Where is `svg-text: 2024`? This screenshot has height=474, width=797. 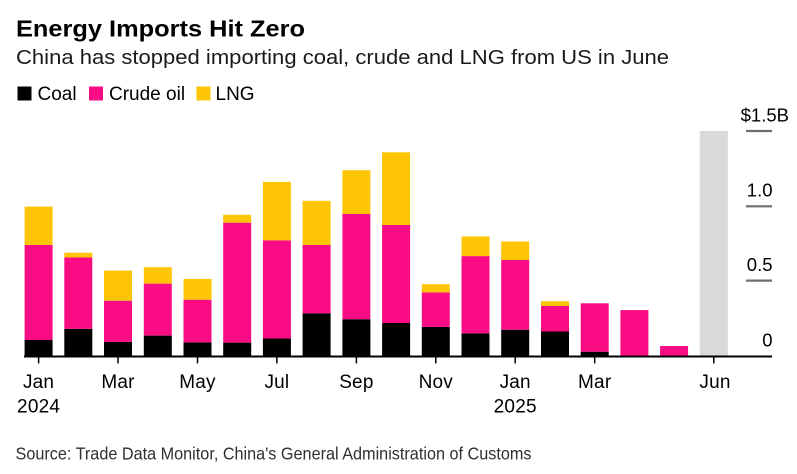 svg-text: 2024 is located at coordinates (38, 406).